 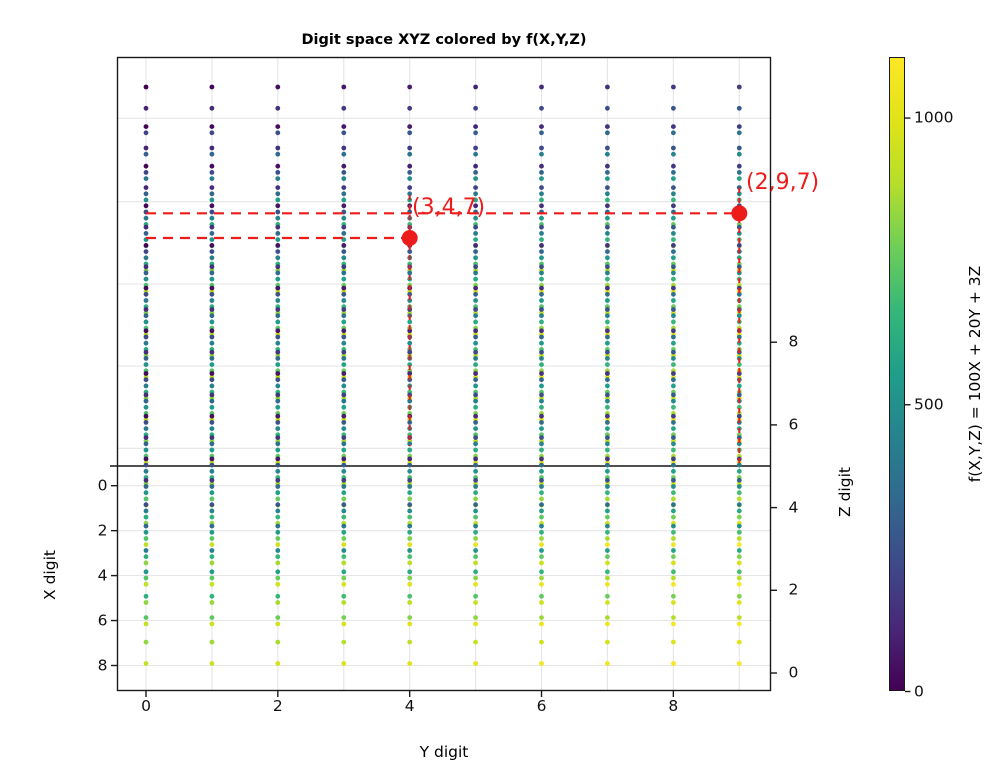 I want to click on left-tick-label: 4, so click(x=102, y=574).